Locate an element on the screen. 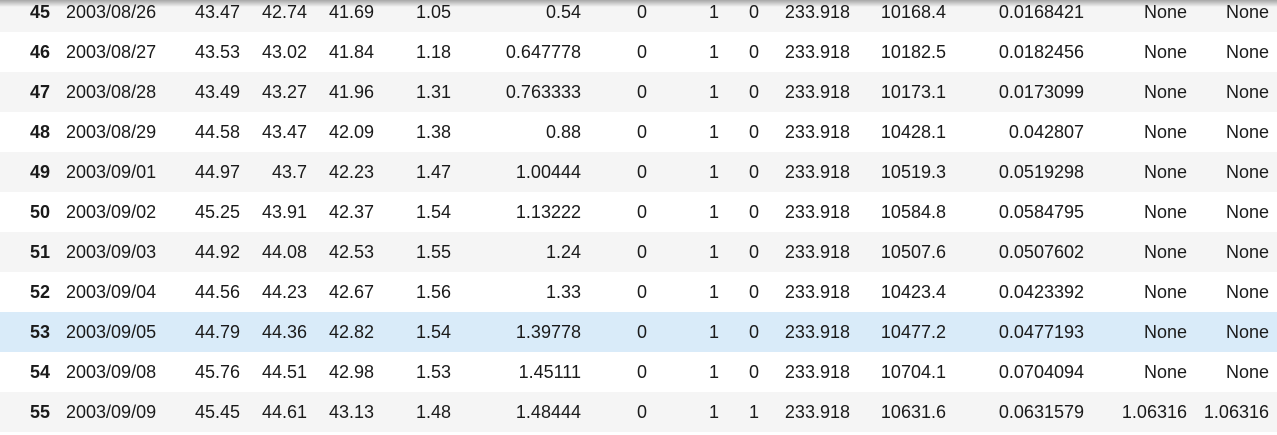  cell-open: 44.97 is located at coordinates (215, 172).